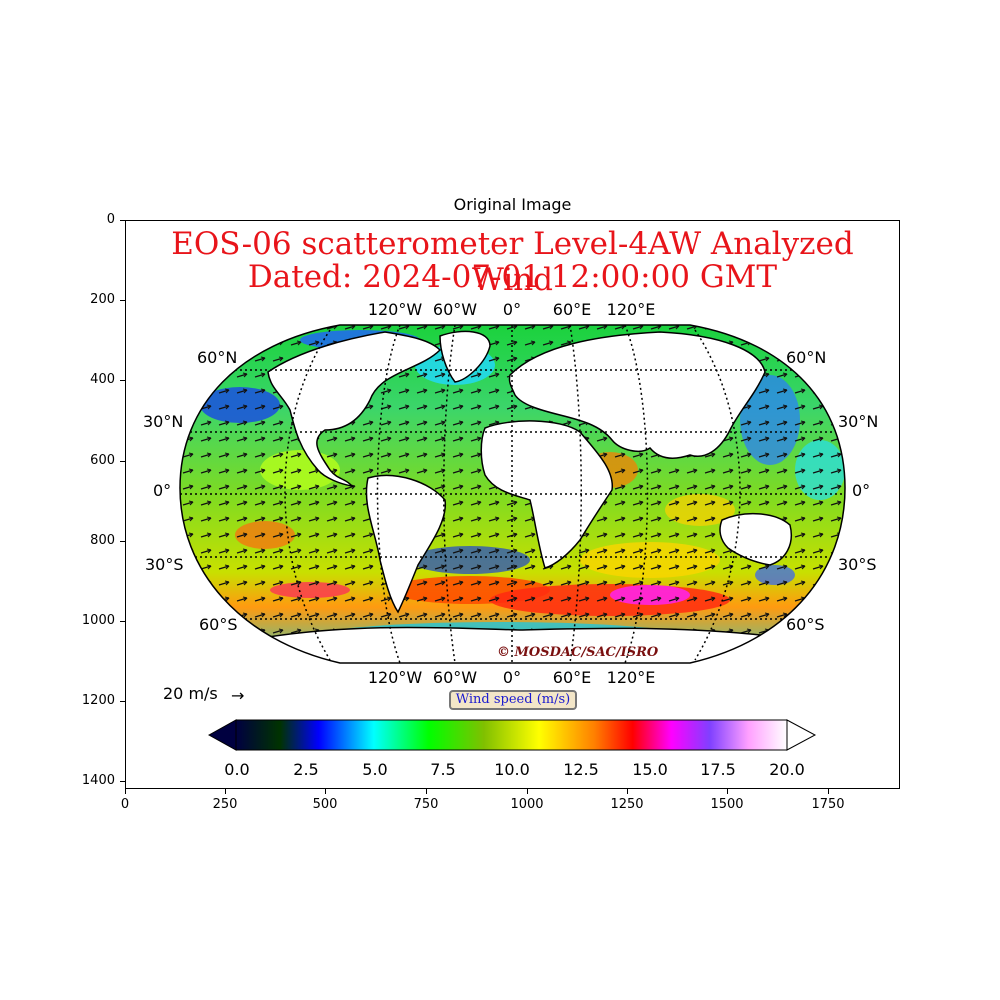  Describe the element at coordinates (637, 395) in the screenshot. I see `eurasia` at that location.